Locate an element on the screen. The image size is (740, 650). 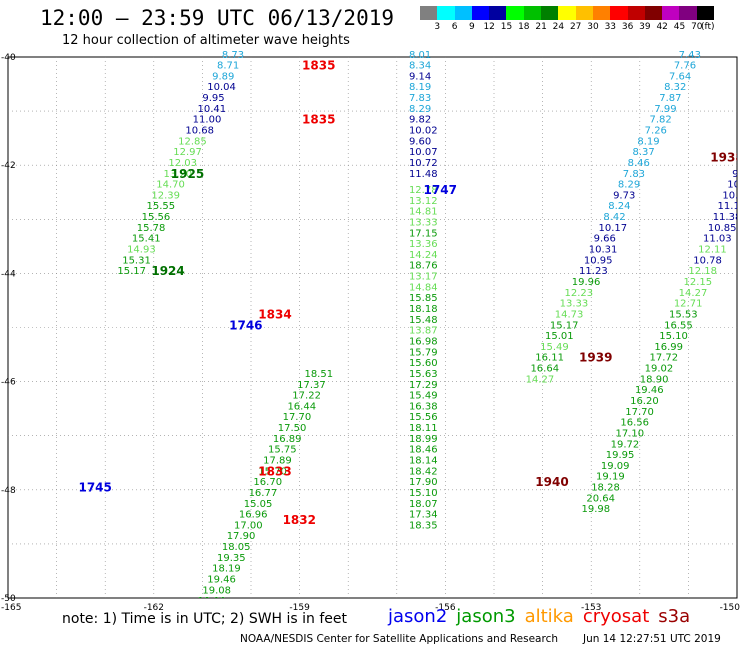
wave-height-value: 16.20 is located at coordinates (644, 401).